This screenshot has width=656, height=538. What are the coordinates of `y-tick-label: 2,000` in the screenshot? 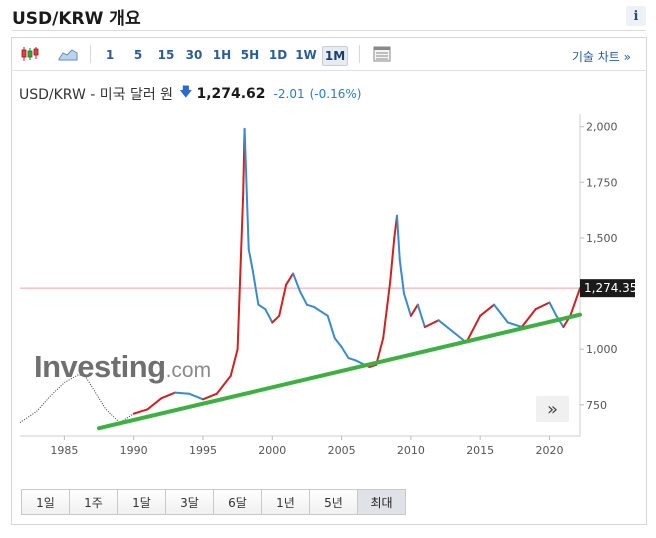 It's located at (602, 127).